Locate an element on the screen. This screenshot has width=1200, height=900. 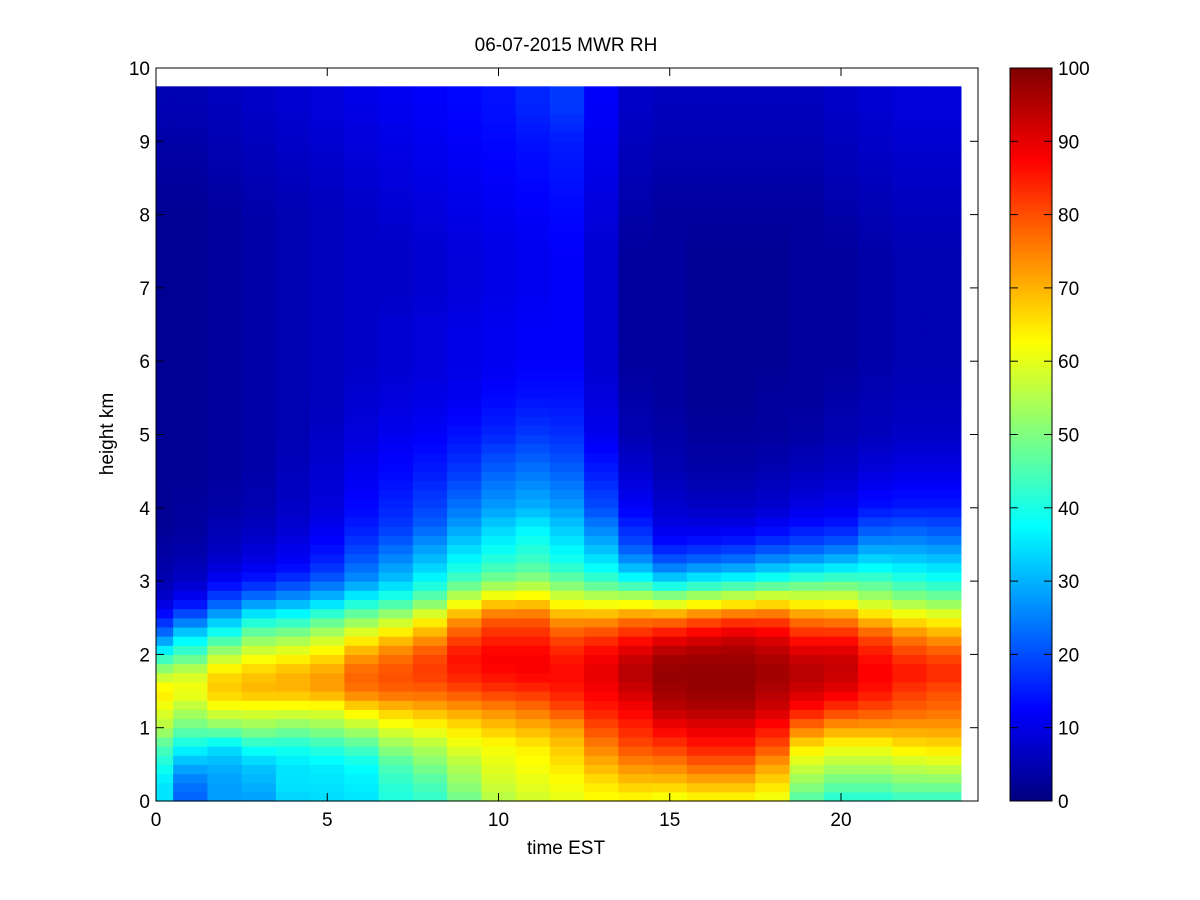
colorbar-frame is located at coordinates (1031, 434).